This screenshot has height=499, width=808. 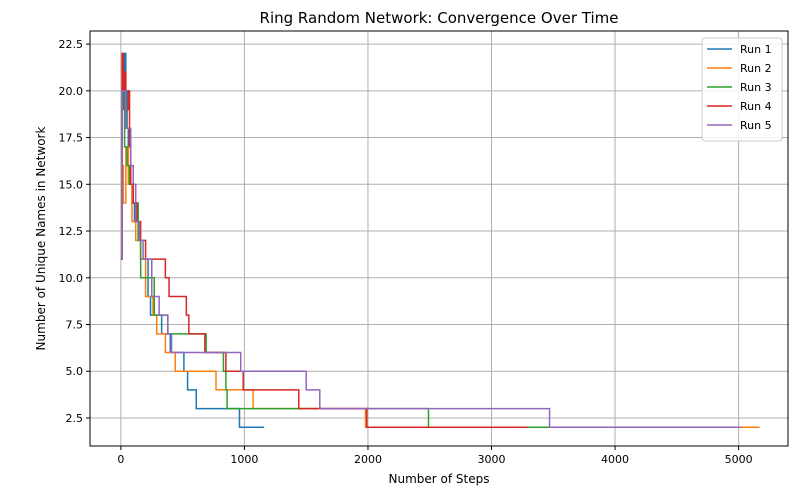 I want to click on legend: Run 1 Run 2 Run 3 Run 4 Run 5, so click(x=742, y=89).